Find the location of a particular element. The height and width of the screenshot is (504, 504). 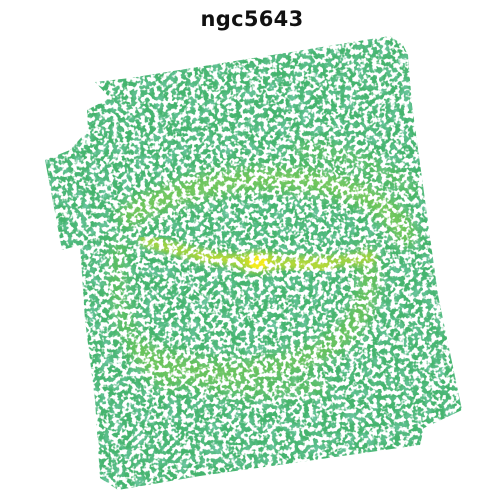

figure-title: ngc5643 is located at coordinates (252, 19).